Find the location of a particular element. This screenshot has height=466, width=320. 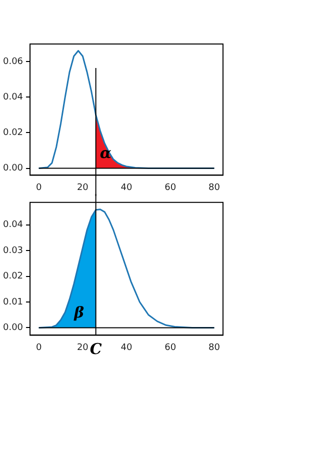

annotation: β is located at coordinates (78, 313).